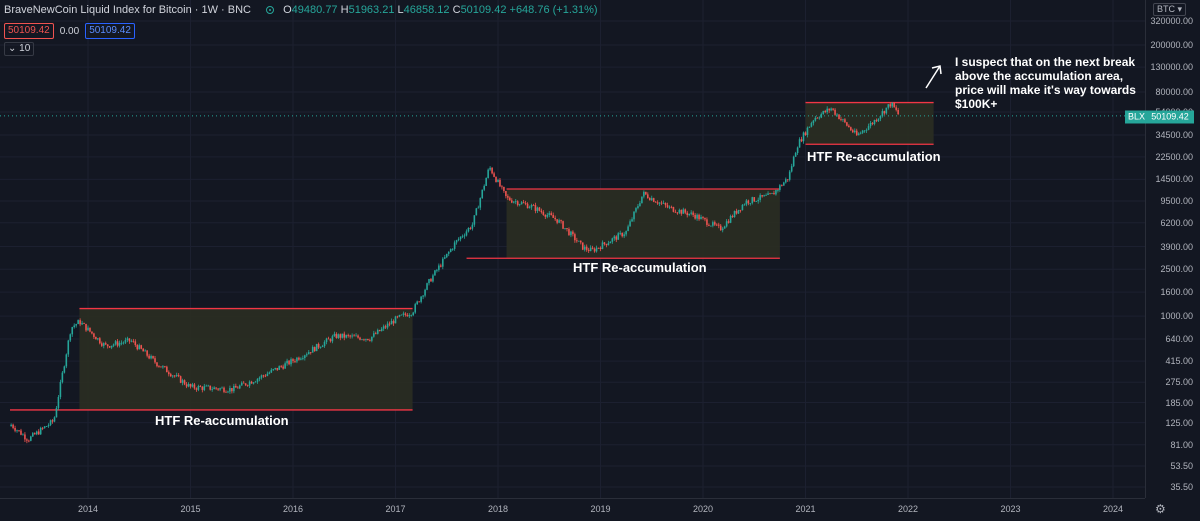 This screenshot has width=1200, height=521. I want to click on price-tick-label: 275.00, so click(1179, 382).